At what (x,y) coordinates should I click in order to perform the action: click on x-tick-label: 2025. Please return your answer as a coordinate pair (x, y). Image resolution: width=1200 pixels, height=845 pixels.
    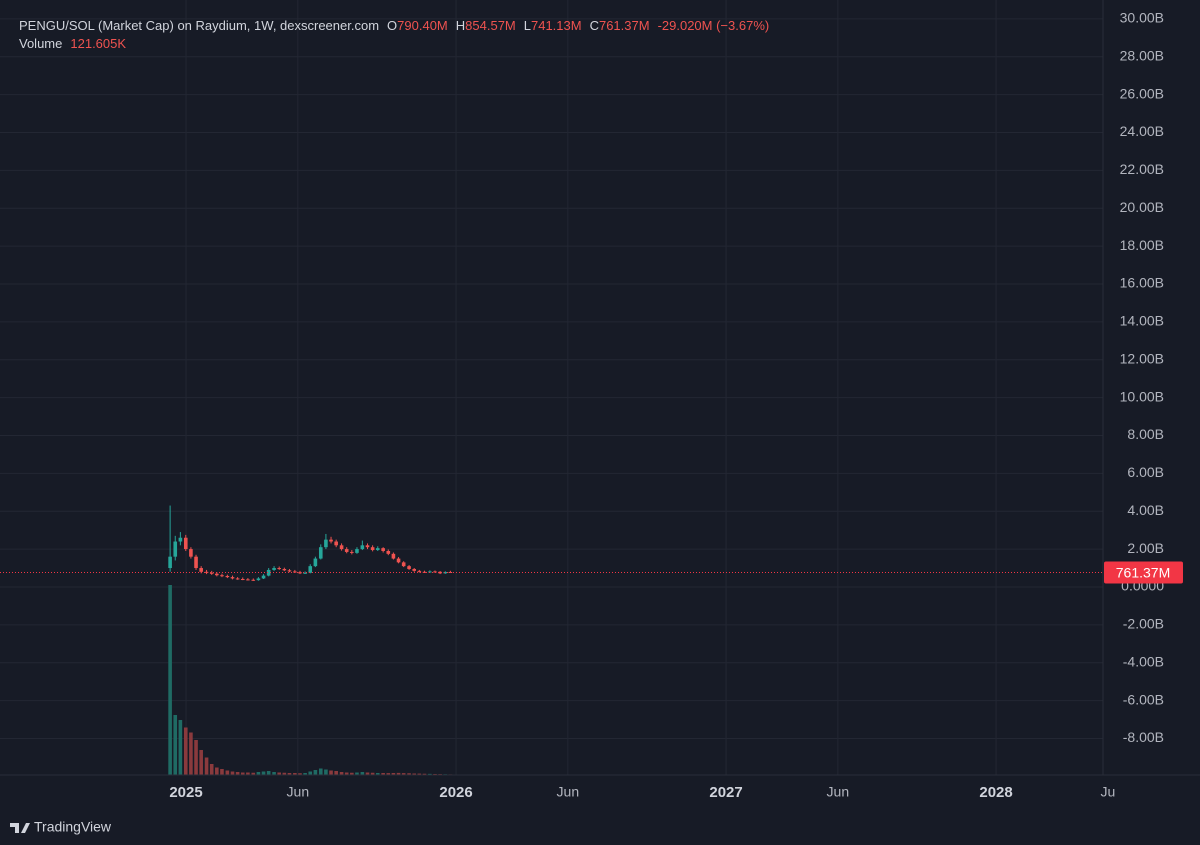
    Looking at the image, I should click on (185, 792).